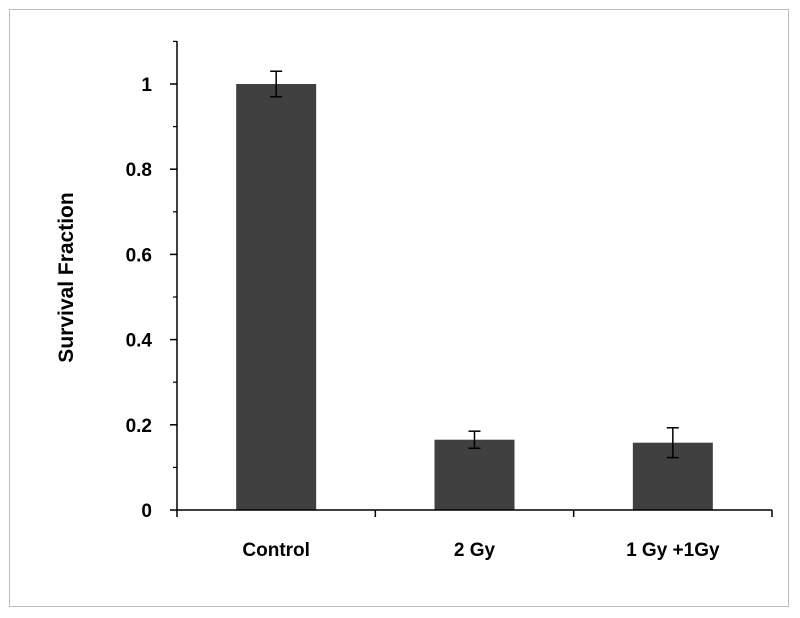  Describe the element at coordinates (139, 426) in the screenshot. I see `y-tick-label: 0.2` at that location.